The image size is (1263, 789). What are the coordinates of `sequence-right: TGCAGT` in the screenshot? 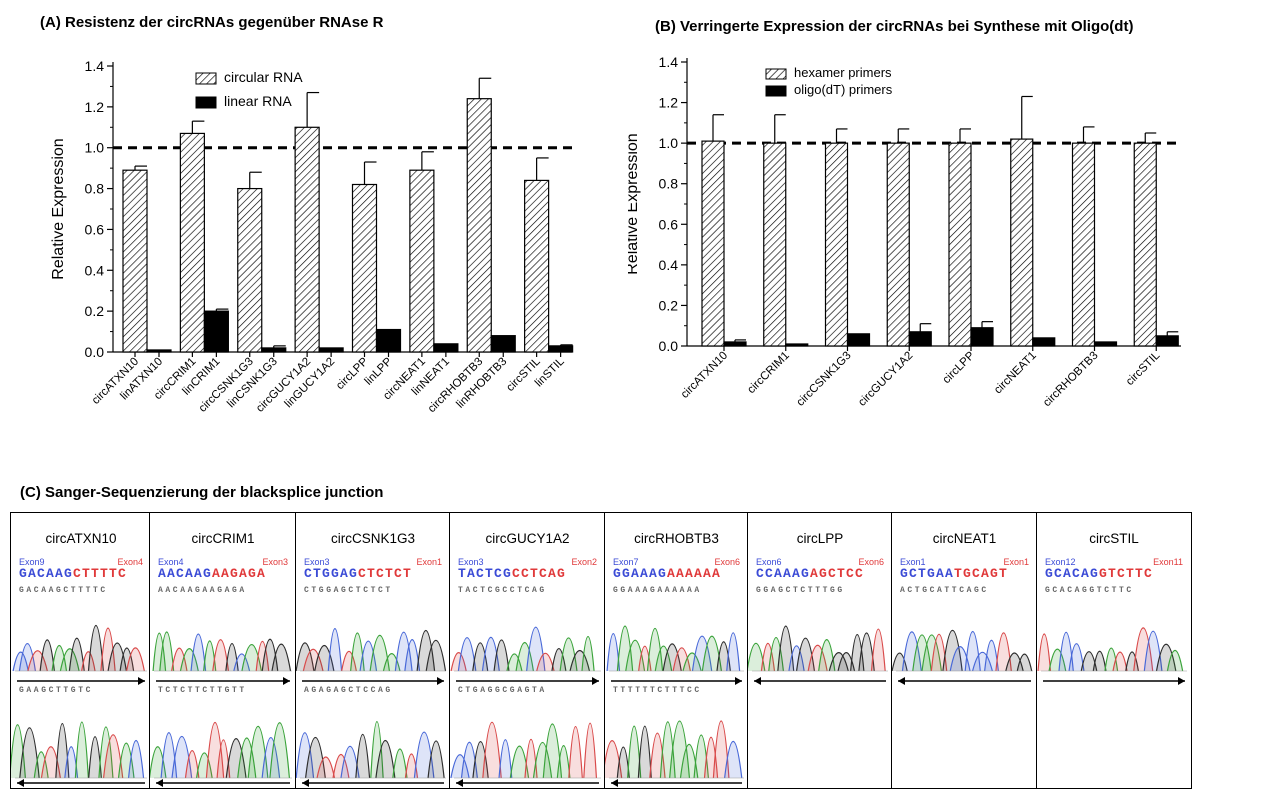 It's located at (981, 573).